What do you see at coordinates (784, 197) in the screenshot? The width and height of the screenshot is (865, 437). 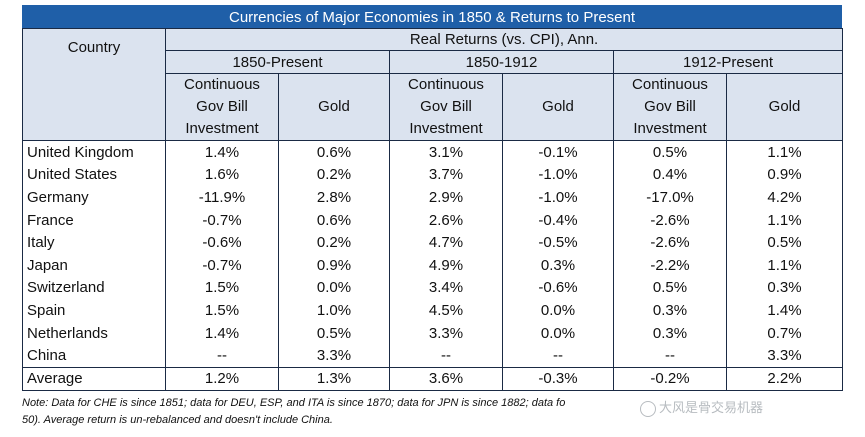 I see `table-cell: 4.2%` at bounding box center [784, 197].